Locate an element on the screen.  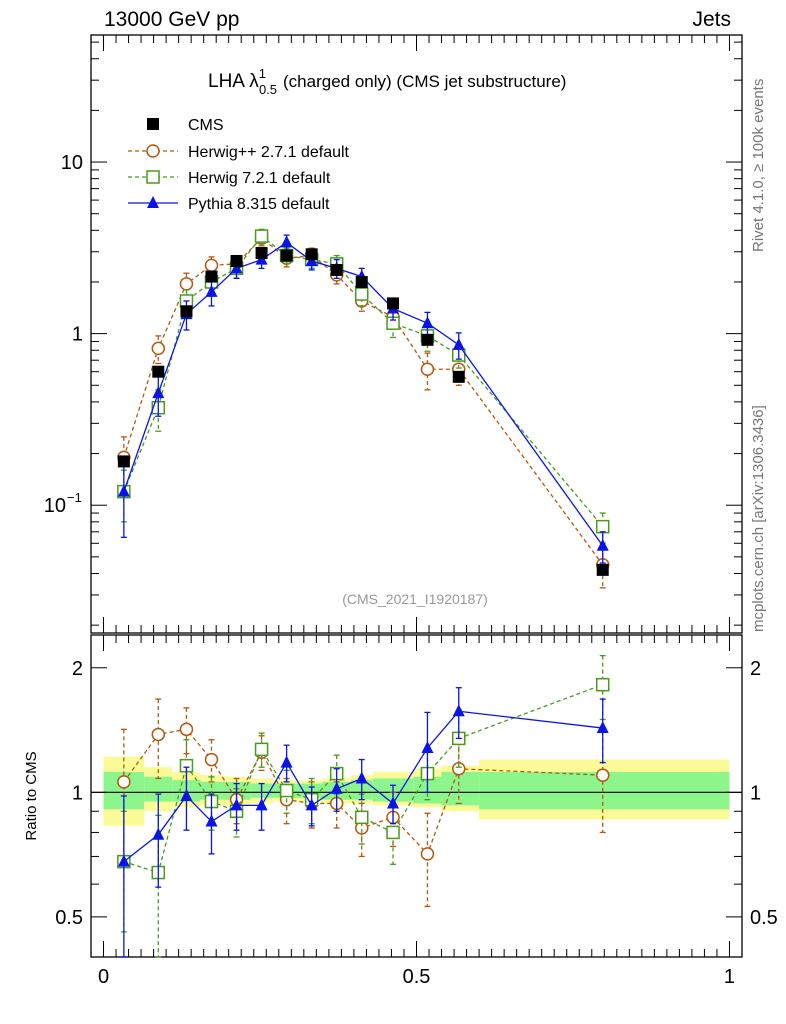
legend-label: CMS is located at coordinates (206, 125).